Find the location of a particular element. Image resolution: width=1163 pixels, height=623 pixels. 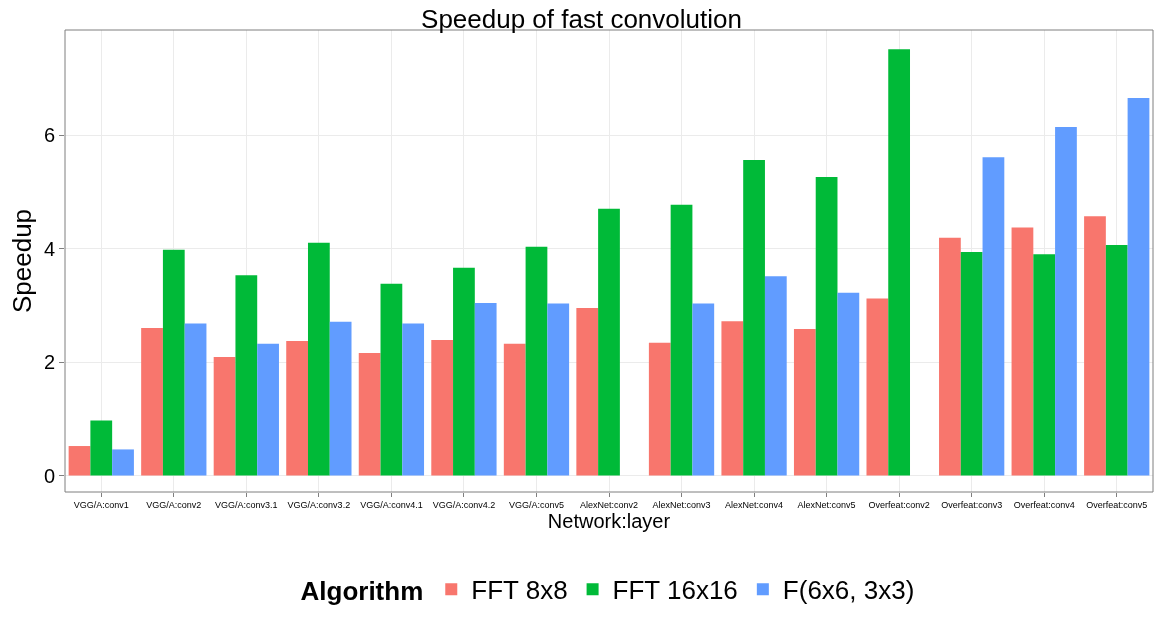

x-tick-label: VGG/A:conv2 is located at coordinates (174, 504).